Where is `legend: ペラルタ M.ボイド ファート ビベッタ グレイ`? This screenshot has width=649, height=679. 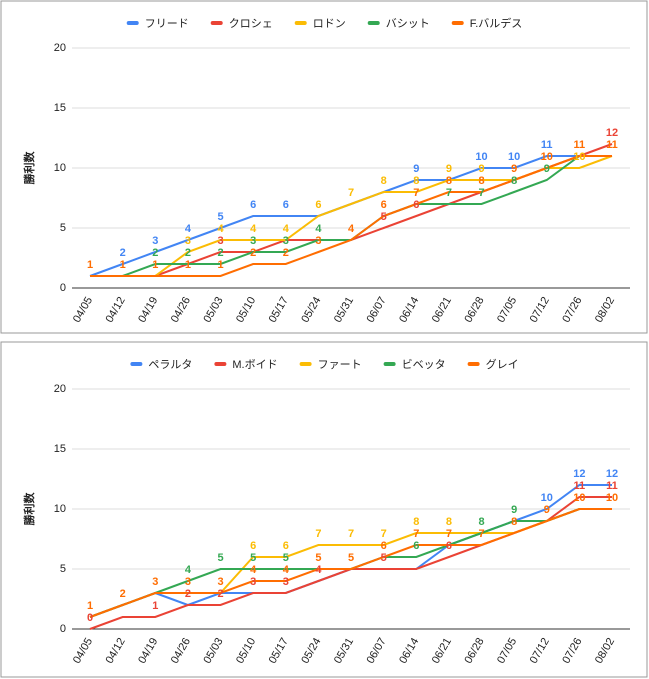
legend: ペラルタ M.ボイド ファート ビベッタ グレイ is located at coordinates (324, 364).